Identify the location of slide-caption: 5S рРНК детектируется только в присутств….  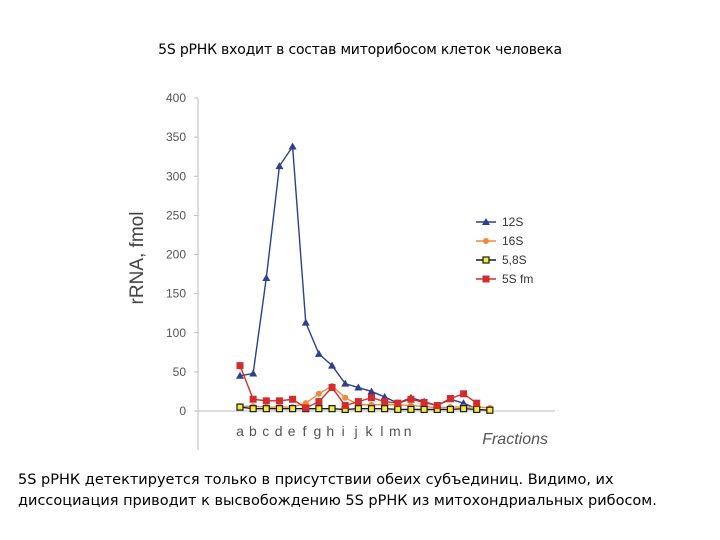
(337, 490).